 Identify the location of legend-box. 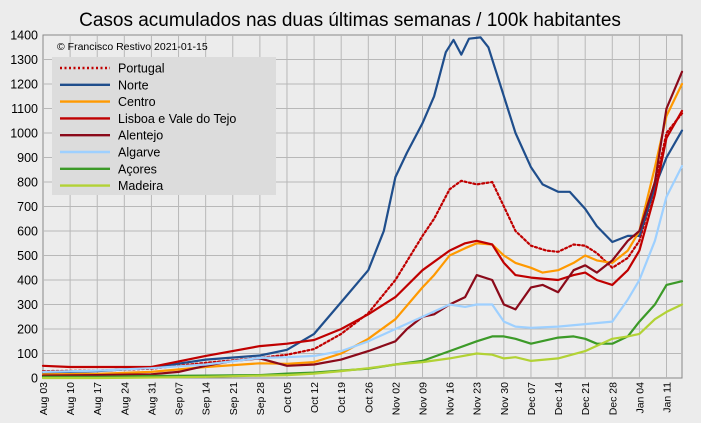
(164, 126).